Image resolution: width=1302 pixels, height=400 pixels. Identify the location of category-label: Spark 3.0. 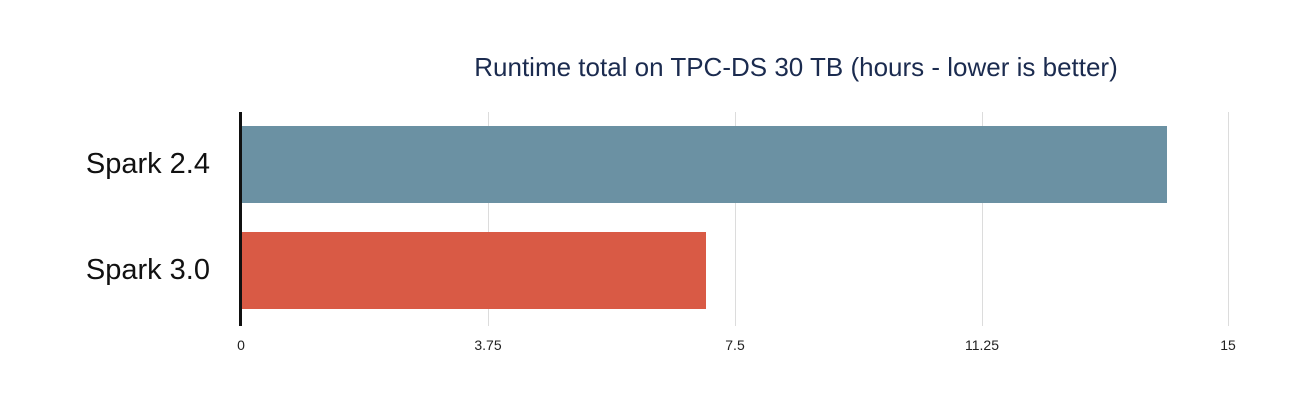
(147, 270).